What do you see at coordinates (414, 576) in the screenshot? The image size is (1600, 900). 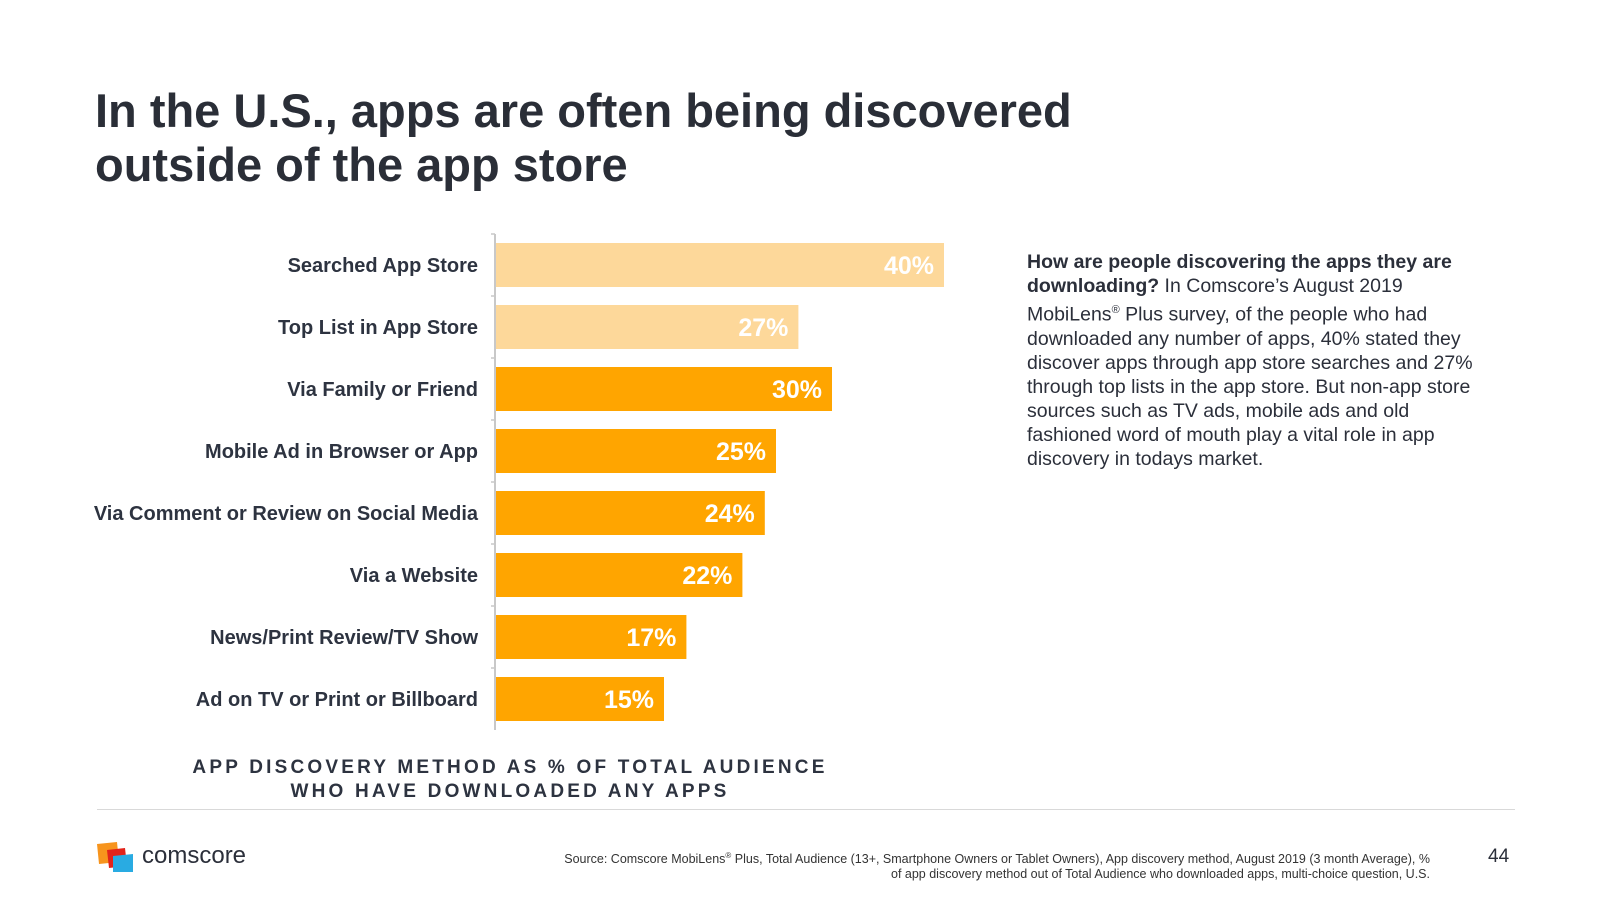 I see `category-label: Via a Website` at bounding box center [414, 576].